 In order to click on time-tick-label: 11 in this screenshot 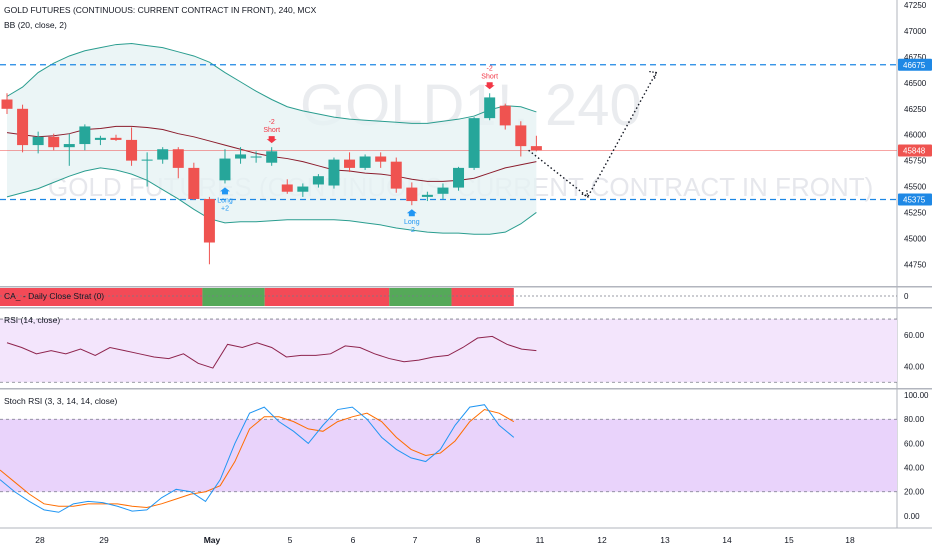, I will do `click(540, 540)`.